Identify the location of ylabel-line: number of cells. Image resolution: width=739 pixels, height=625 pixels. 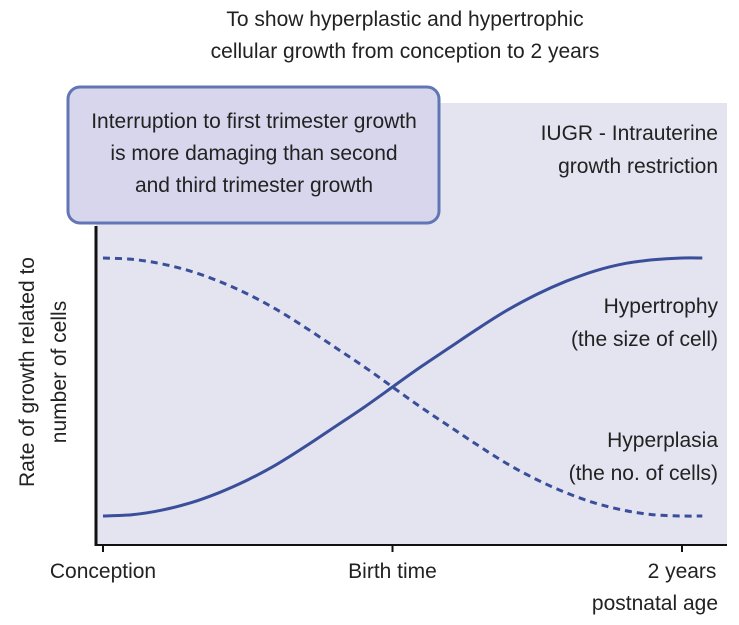
(59, 372).